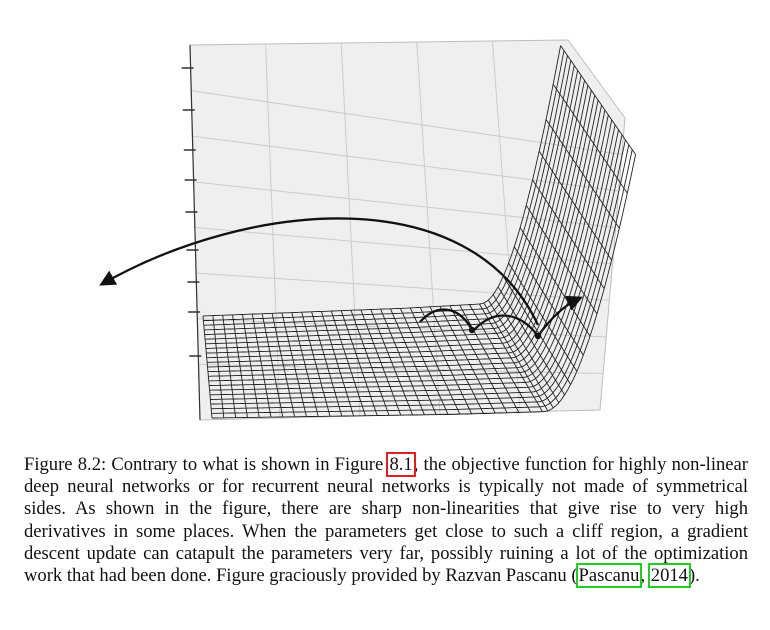  What do you see at coordinates (574, 576) in the screenshot?
I see `caption-text: (` at bounding box center [574, 576].